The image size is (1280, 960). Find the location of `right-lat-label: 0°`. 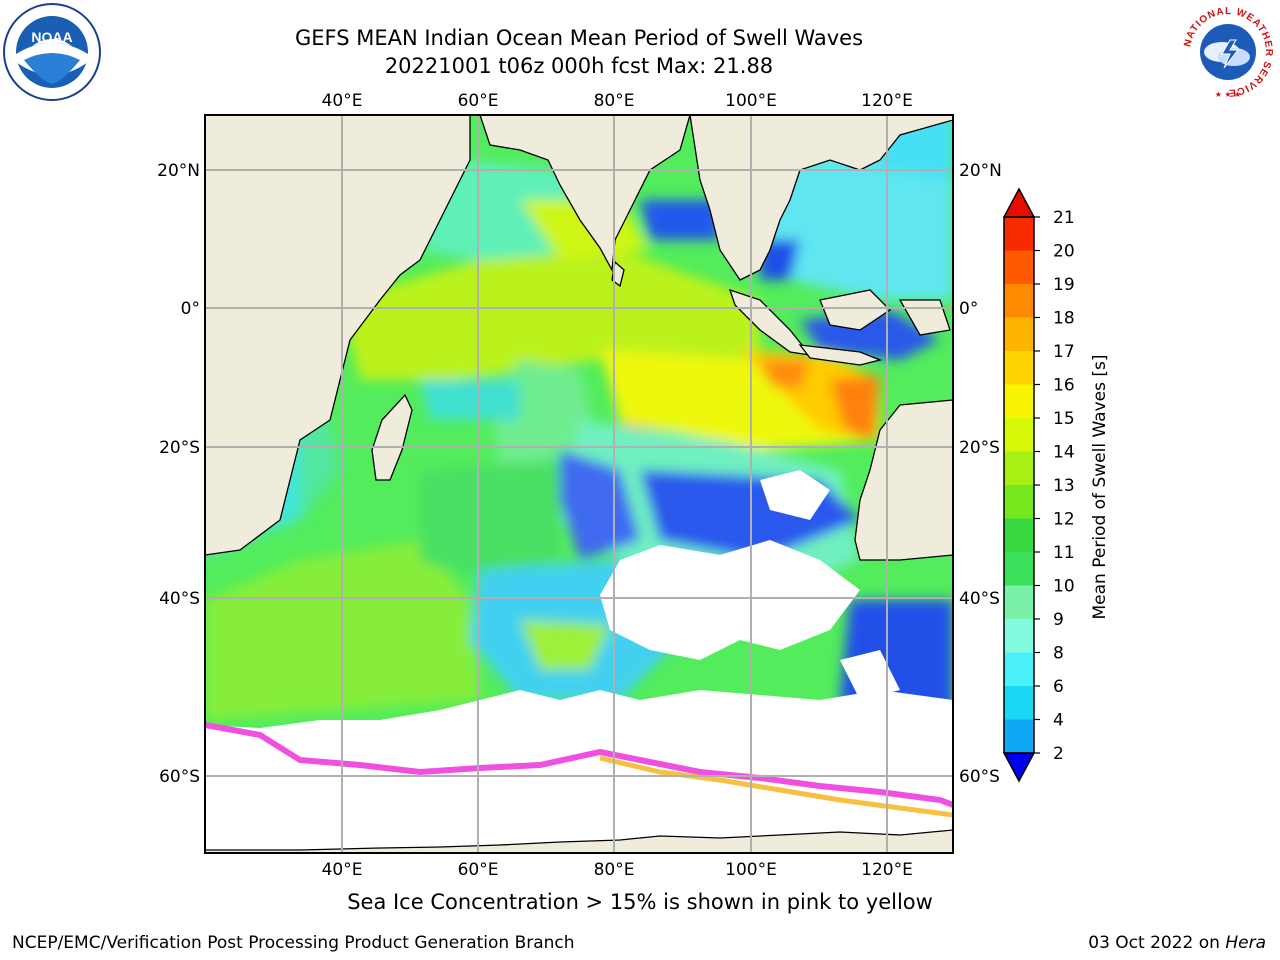

right-lat-label: 0° is located at coordinates (968, 309).